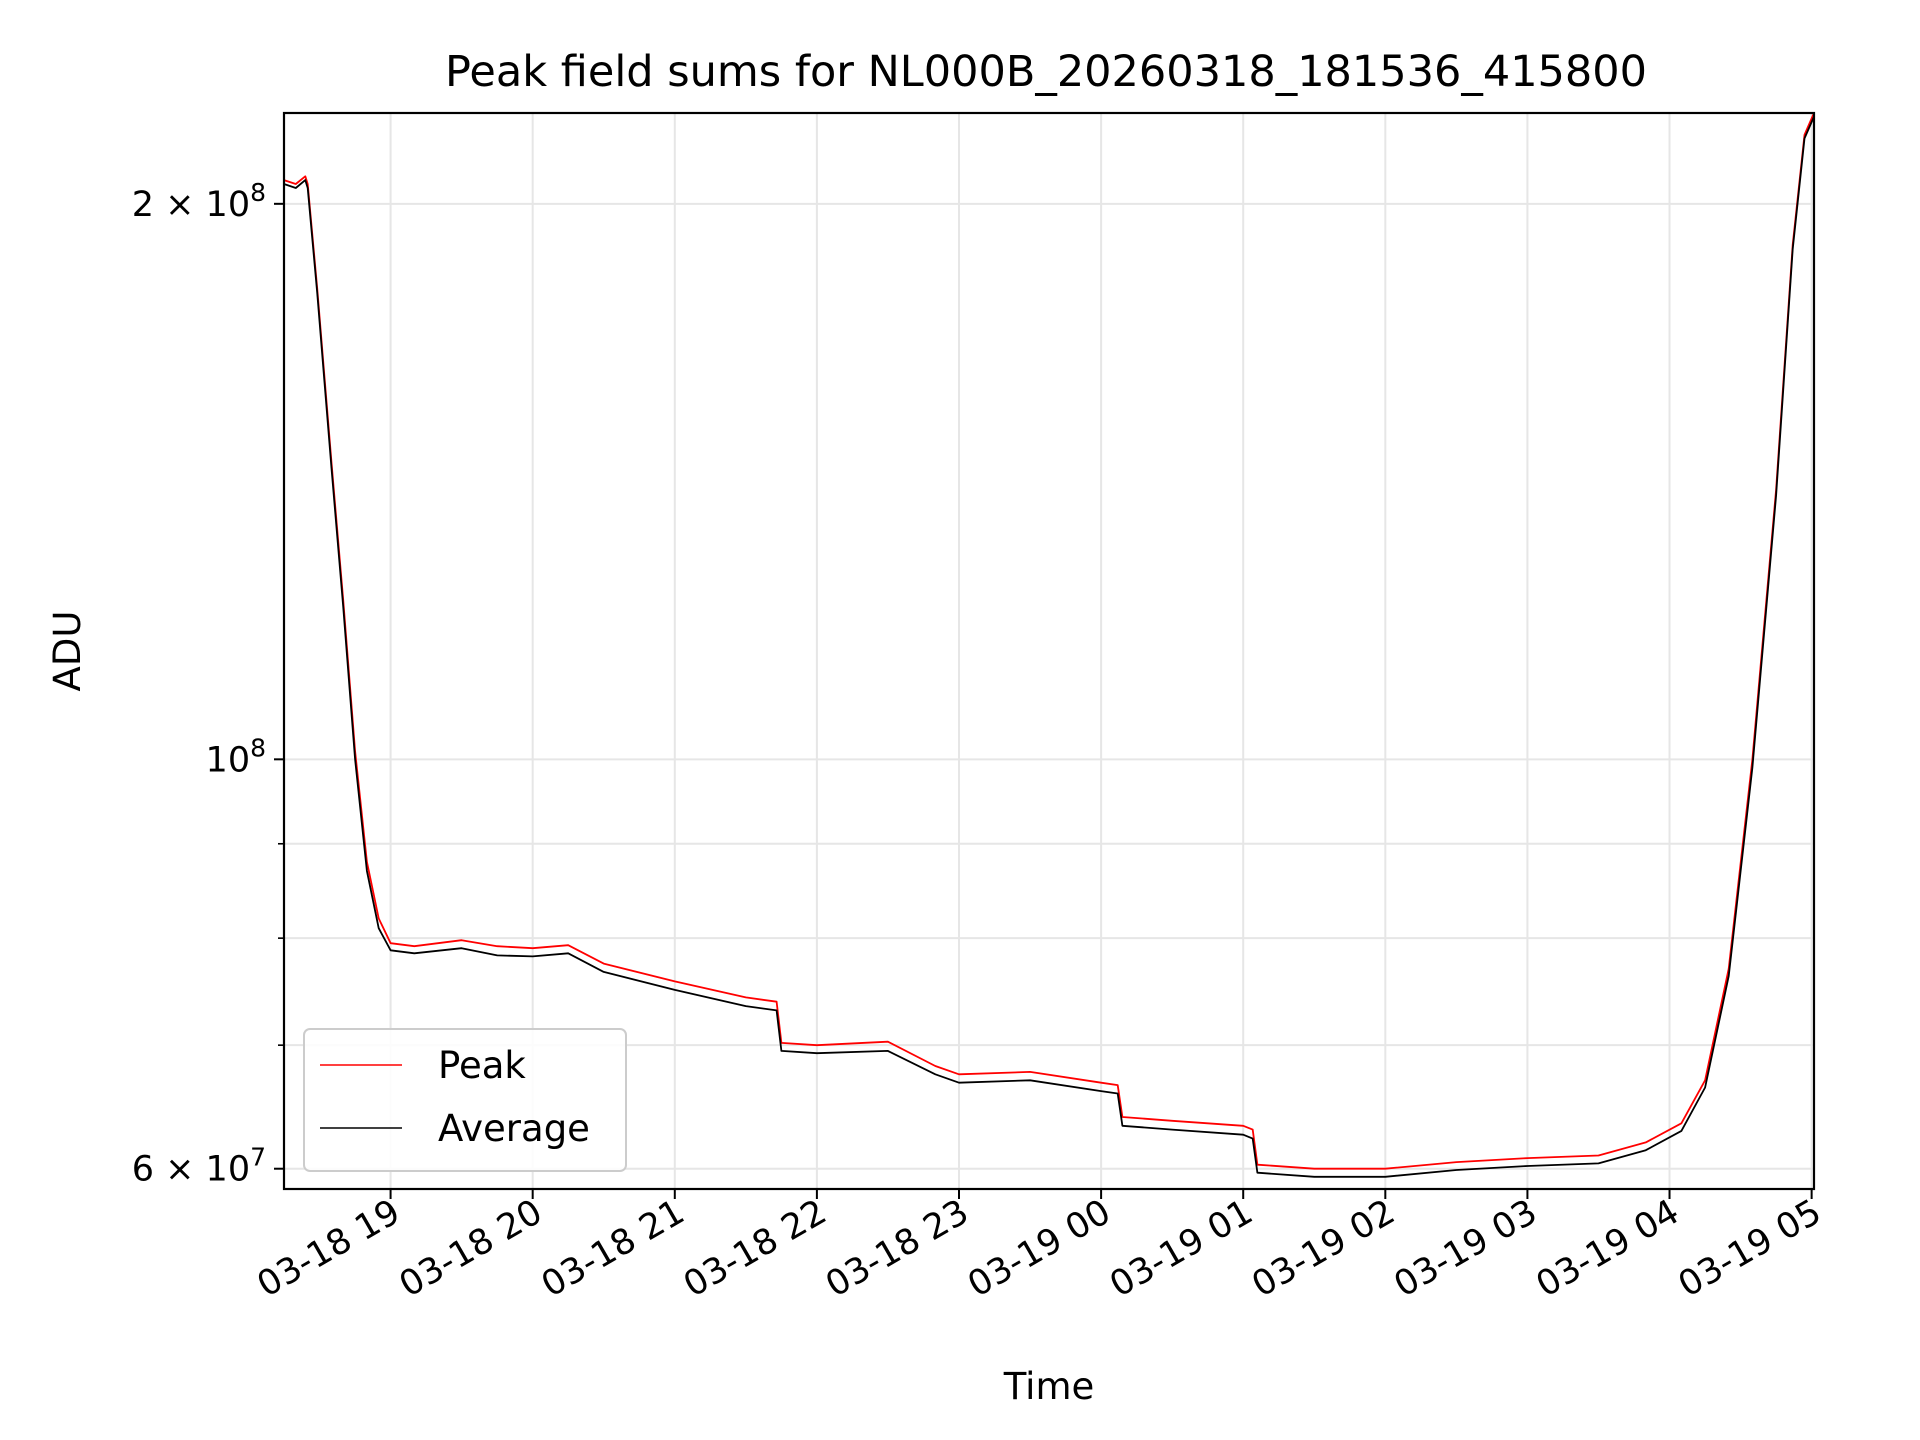 Image resolution: width=1920 pixels, height=1440 pixels. I want to click on y-tick-label: 6 × 107, so click(199, 1166).